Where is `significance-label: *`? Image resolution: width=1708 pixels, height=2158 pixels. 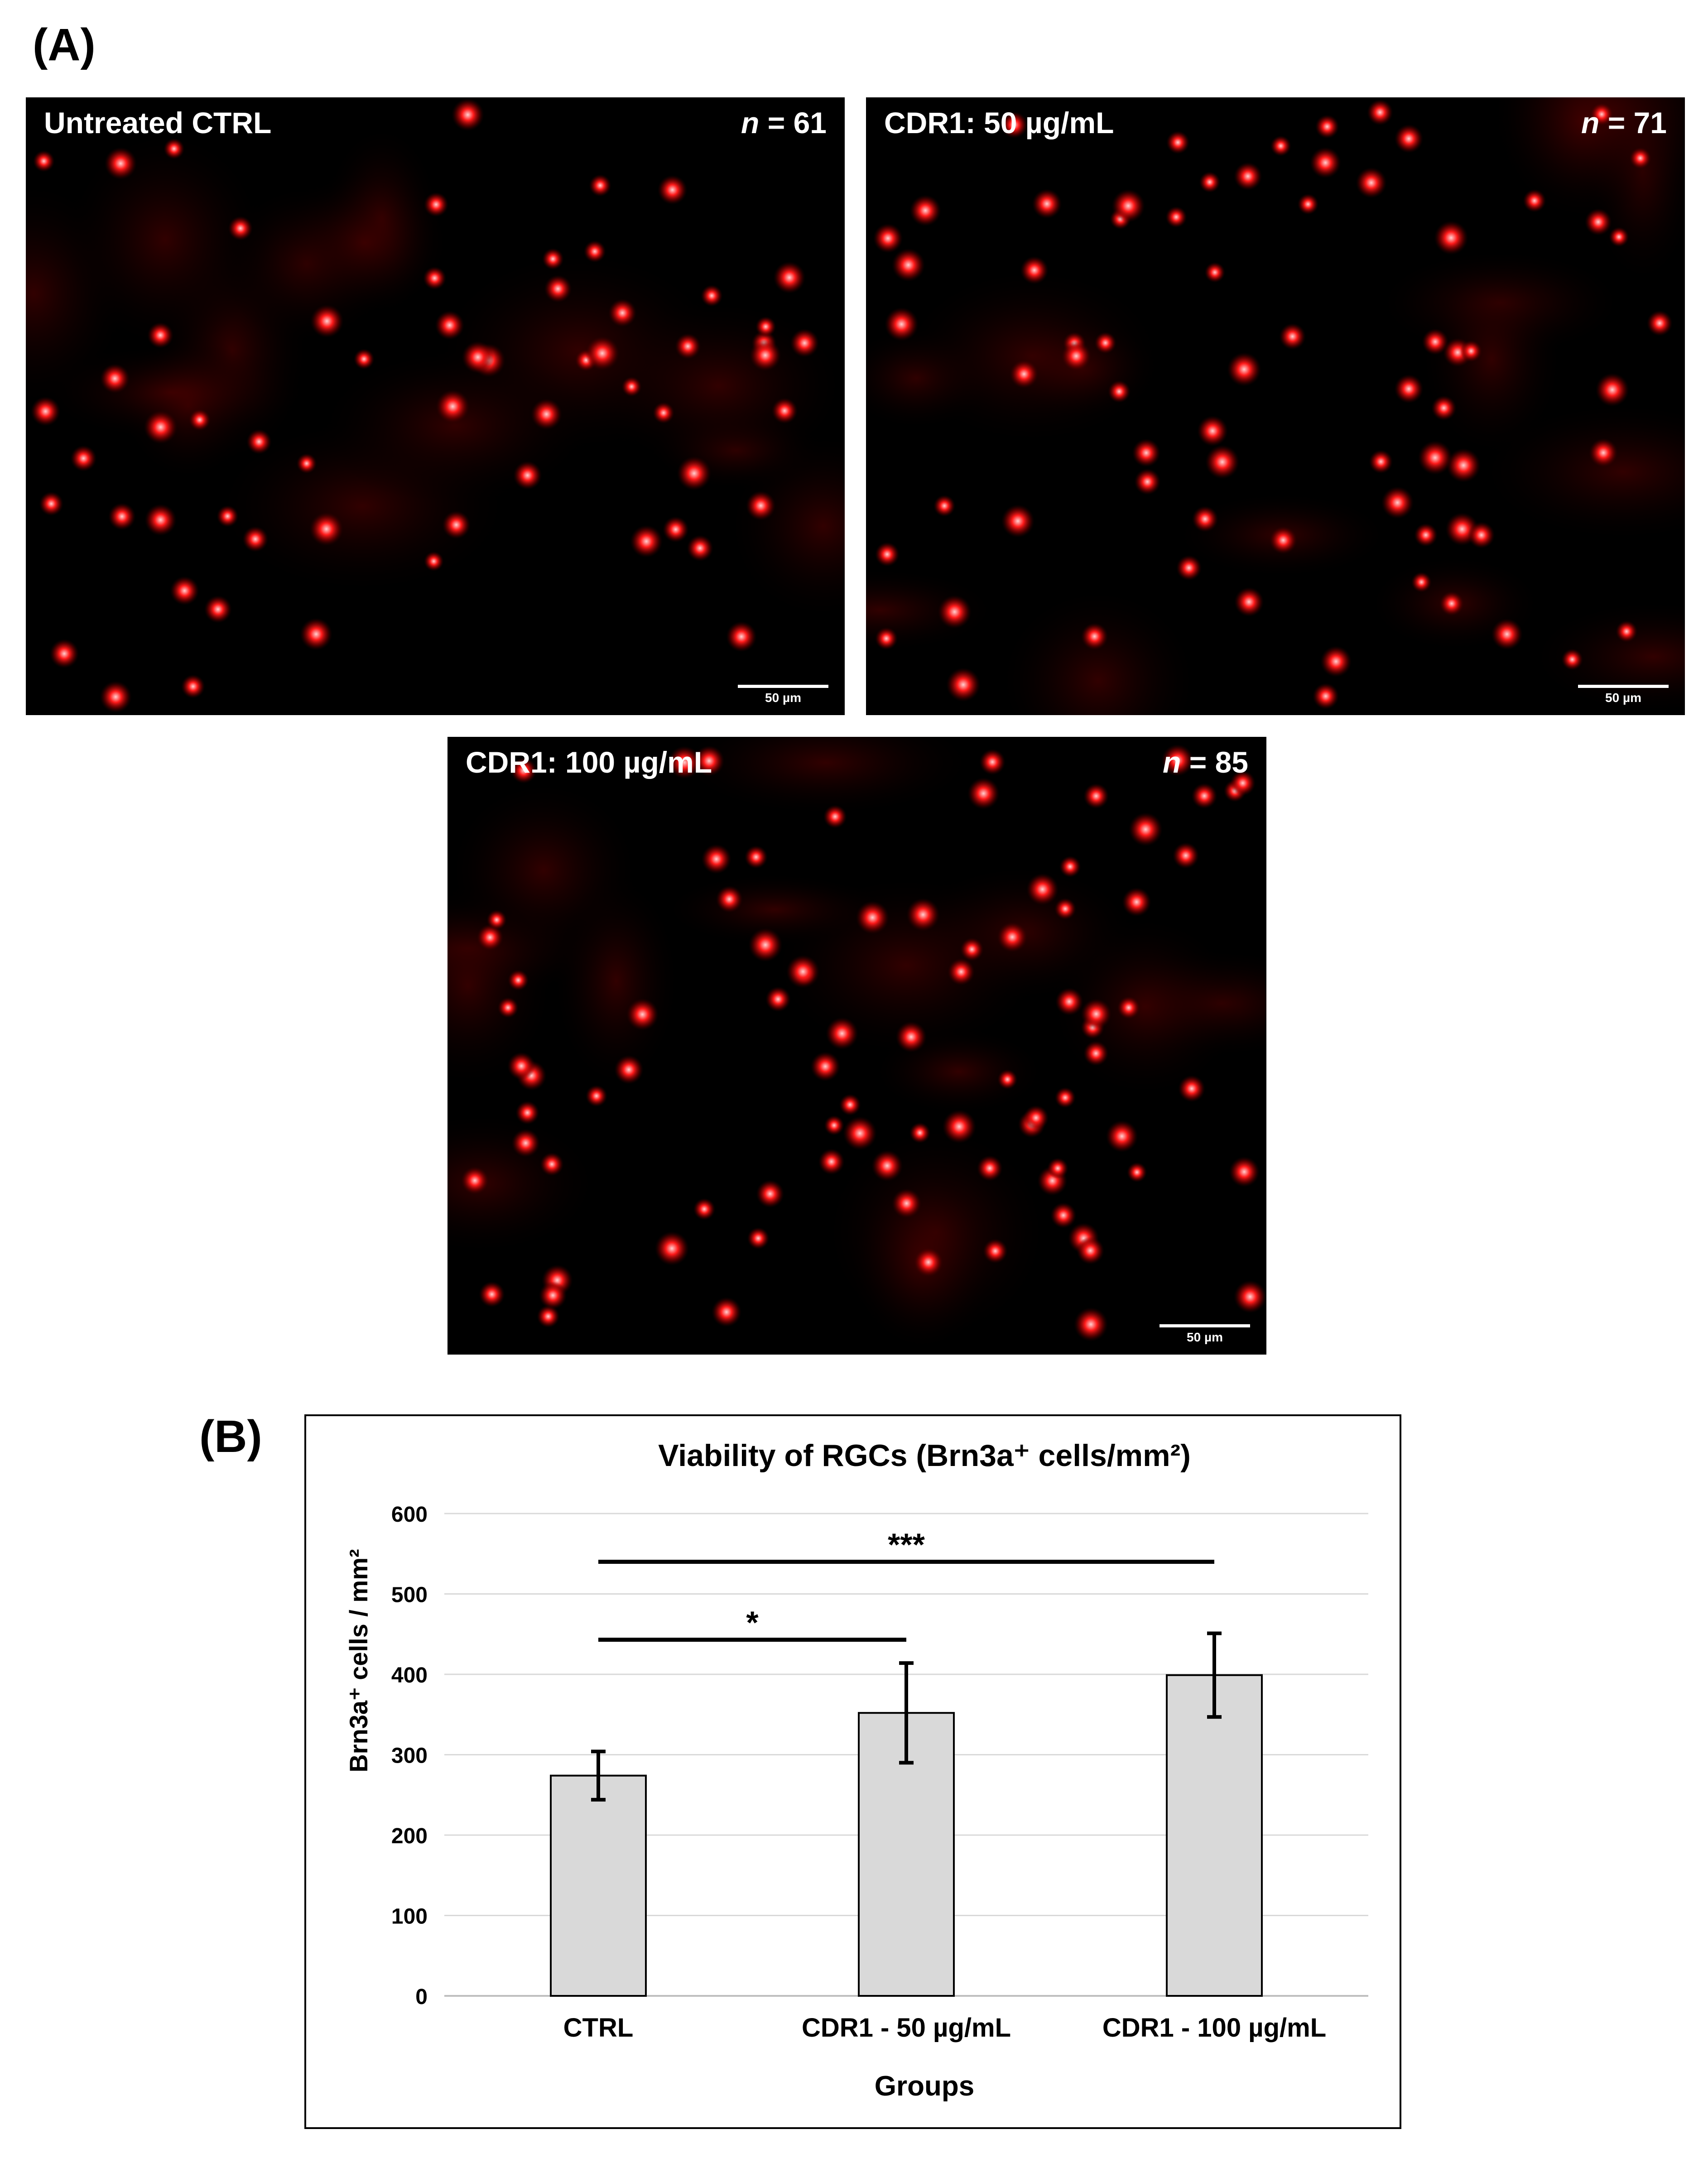
significance-label: * is located at coordinates (752, 1622).